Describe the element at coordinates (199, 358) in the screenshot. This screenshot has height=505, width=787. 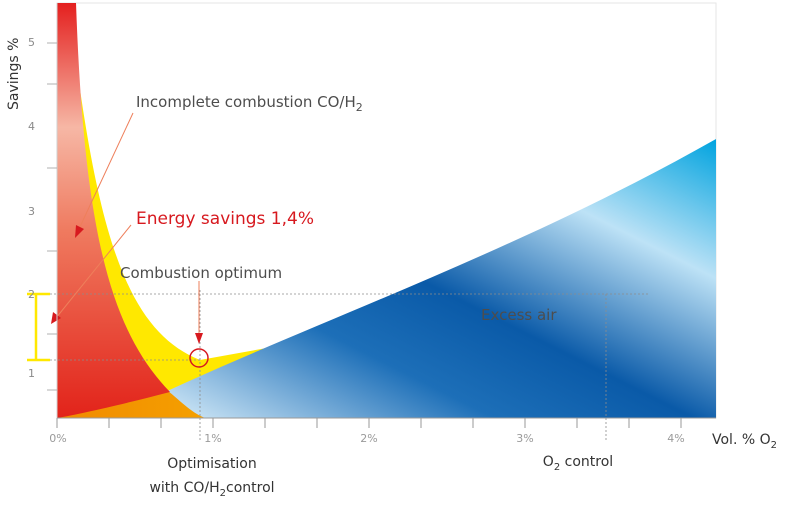
I see `combustion-optimum-marker` at that location.